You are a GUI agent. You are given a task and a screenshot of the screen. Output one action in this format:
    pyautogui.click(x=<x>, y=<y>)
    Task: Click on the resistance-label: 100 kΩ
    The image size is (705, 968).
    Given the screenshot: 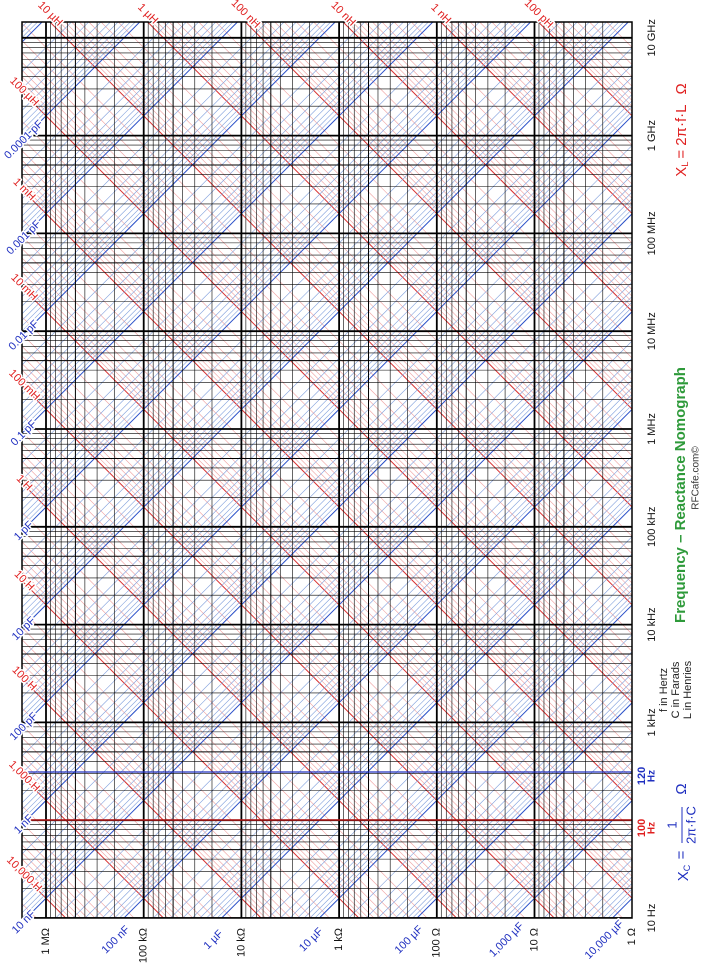 What is the action you would take?
    pyautogui.click(x=144, y=945)
    